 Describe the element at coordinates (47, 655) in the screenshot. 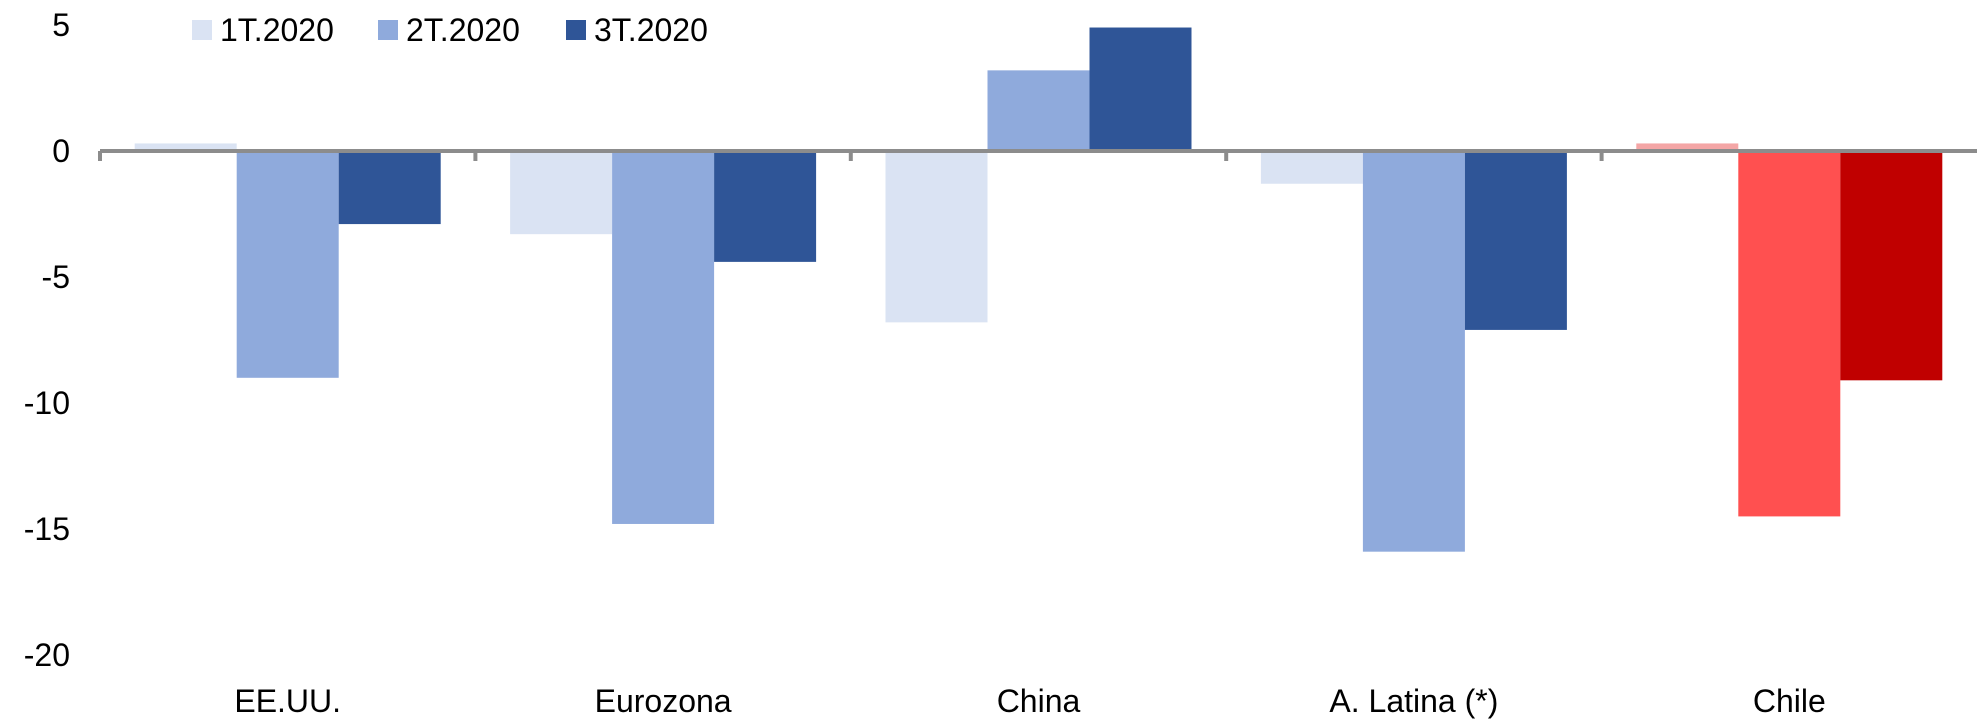

I see `y-tick-label: -20` at that location.